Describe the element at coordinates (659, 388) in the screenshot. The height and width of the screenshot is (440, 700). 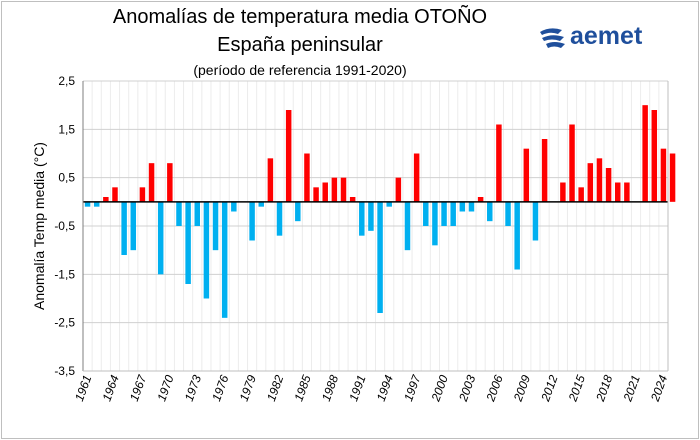
I see `x-tick-label: 2024` at that location.